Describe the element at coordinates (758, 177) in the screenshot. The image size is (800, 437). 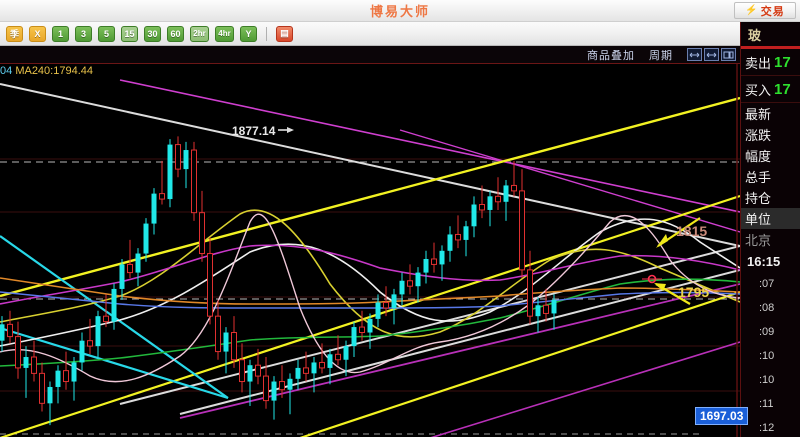
I see `quote-field-label: 总手` at that location.